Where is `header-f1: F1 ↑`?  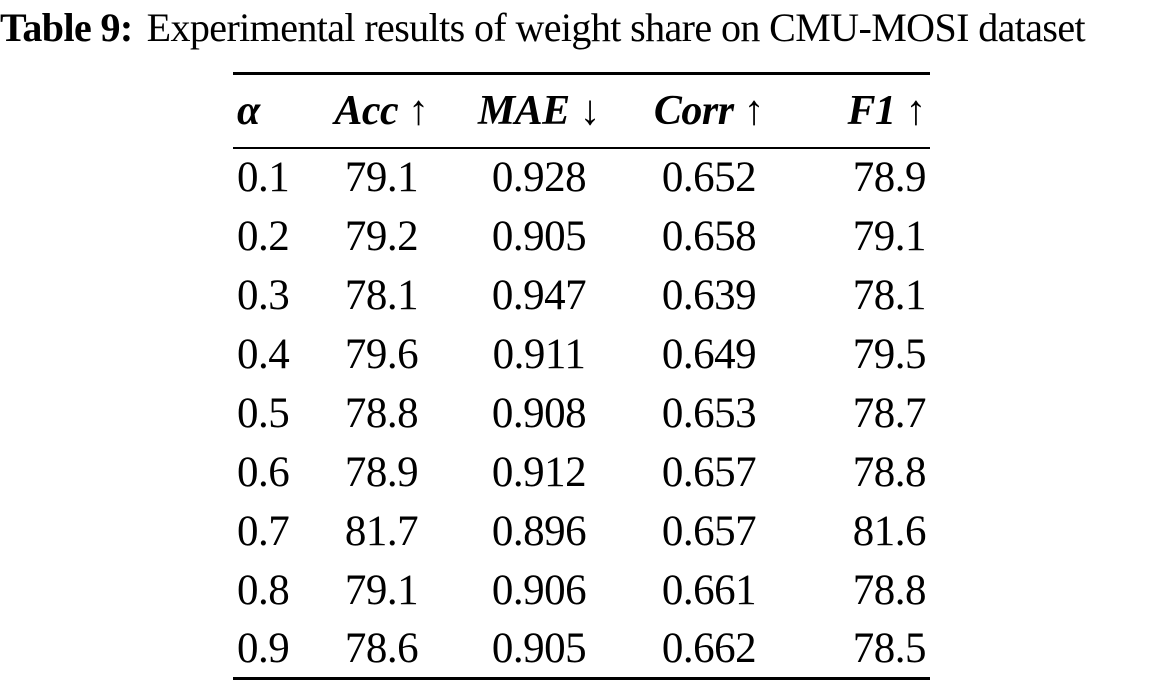 header-f1: F1 ↑ is located at coordinates (862, 111).